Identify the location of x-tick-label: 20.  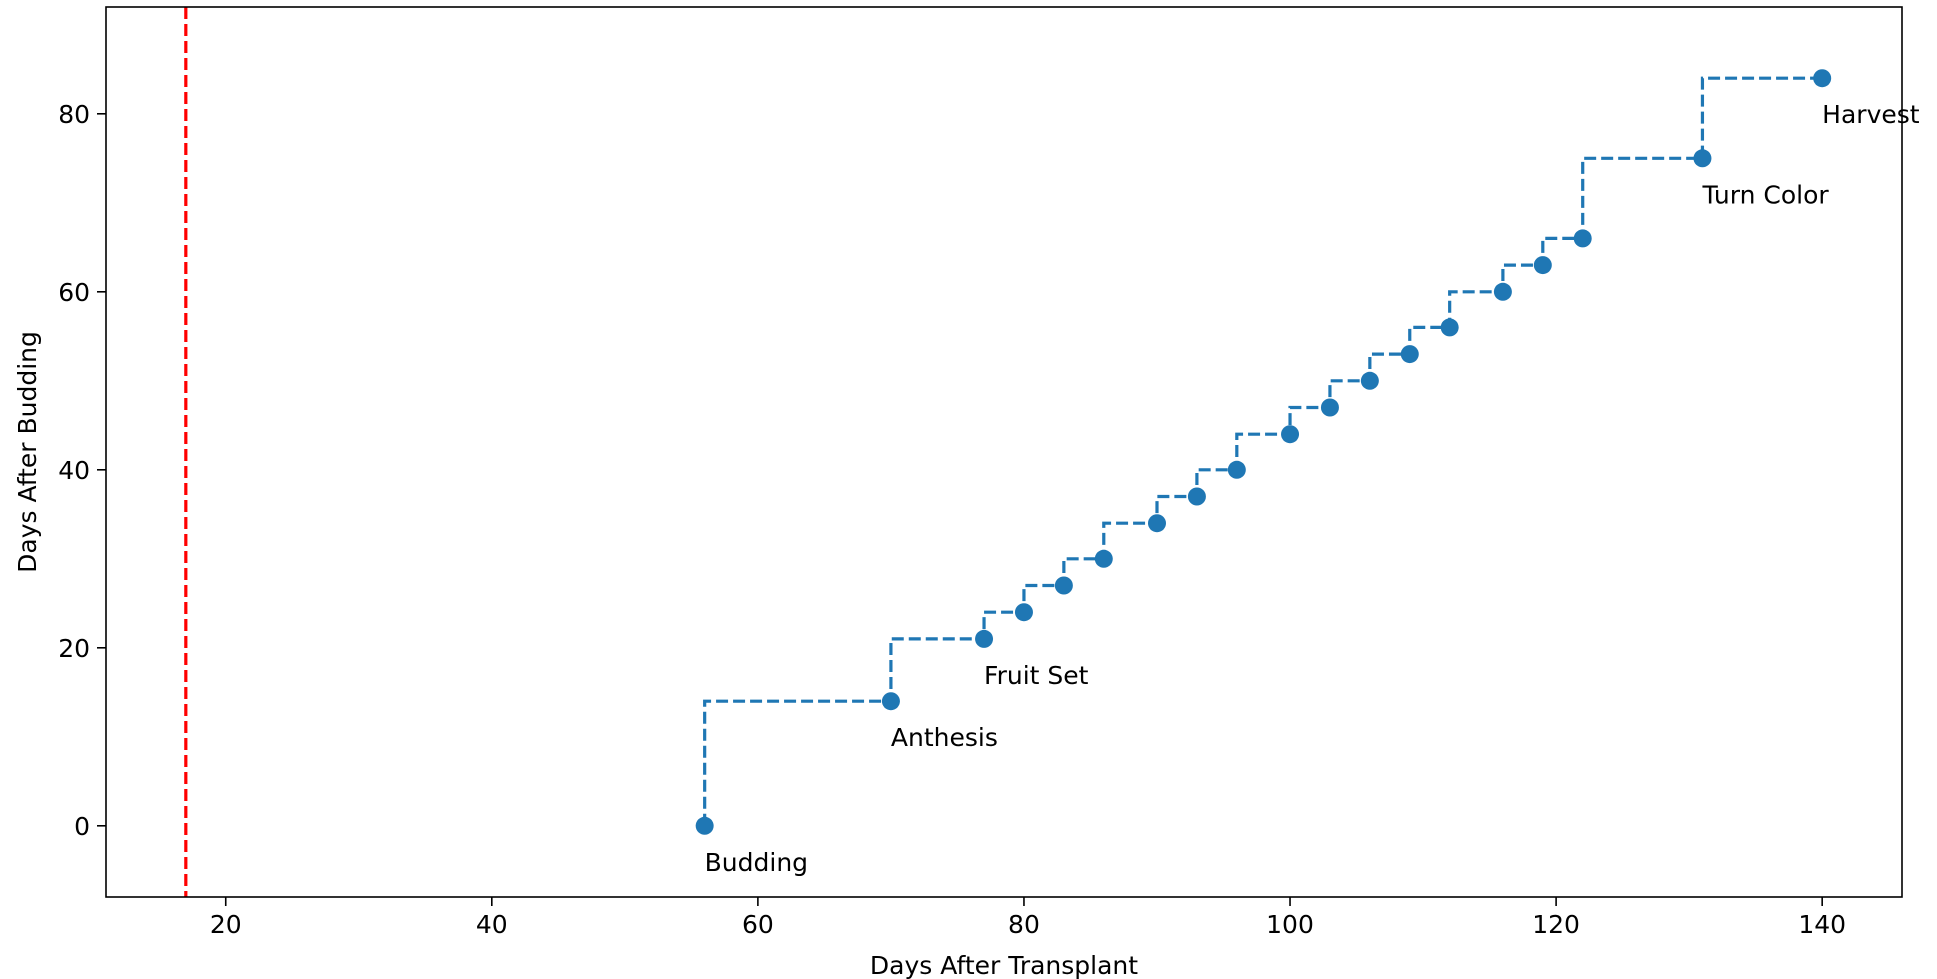
(226, 924).